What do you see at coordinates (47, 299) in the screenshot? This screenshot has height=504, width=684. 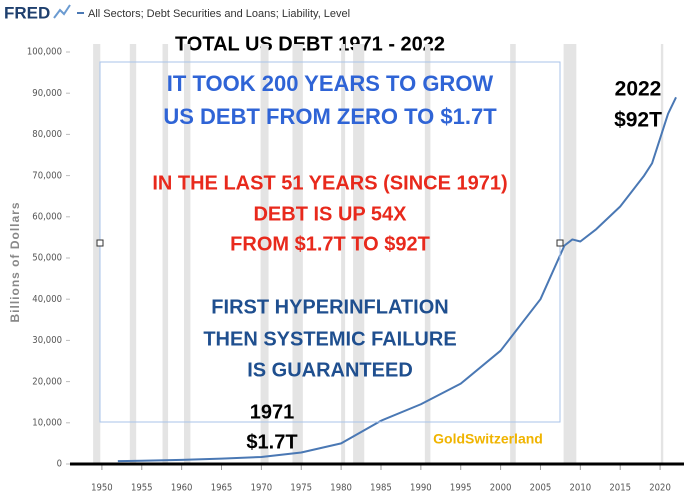 I see `y-tick-label: 40,000` at bounding box center [47, 299].